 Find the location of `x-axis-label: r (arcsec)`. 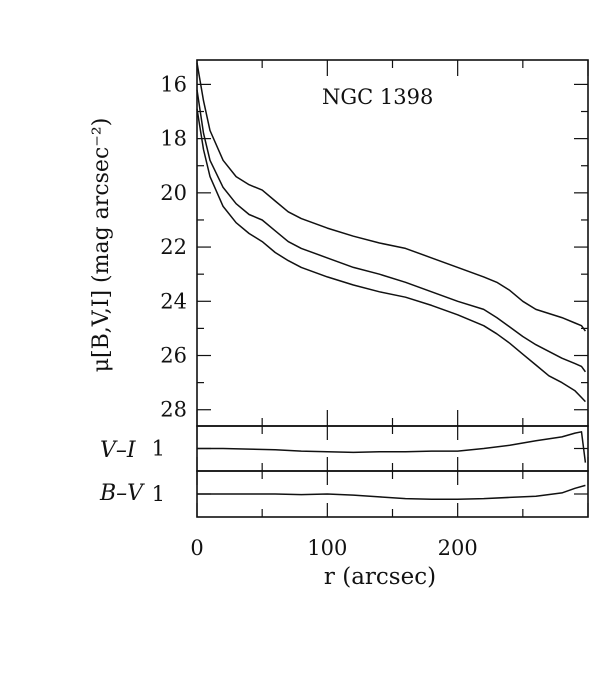

x-axis-label: r (arcsec) is located at coordinates (380, 577).